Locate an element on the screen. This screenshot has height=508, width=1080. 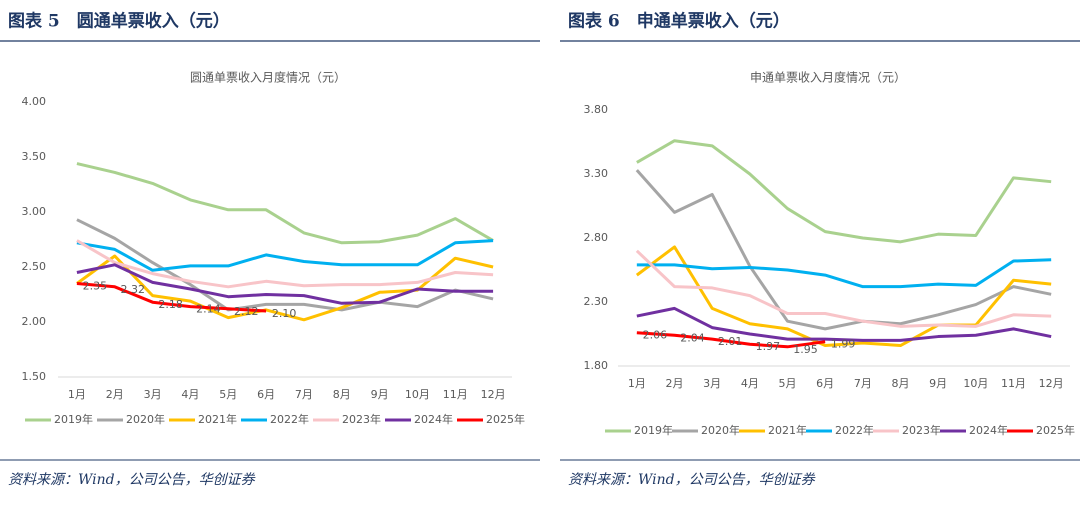
data-label: 2.04 is located at coordinates (692, 337).